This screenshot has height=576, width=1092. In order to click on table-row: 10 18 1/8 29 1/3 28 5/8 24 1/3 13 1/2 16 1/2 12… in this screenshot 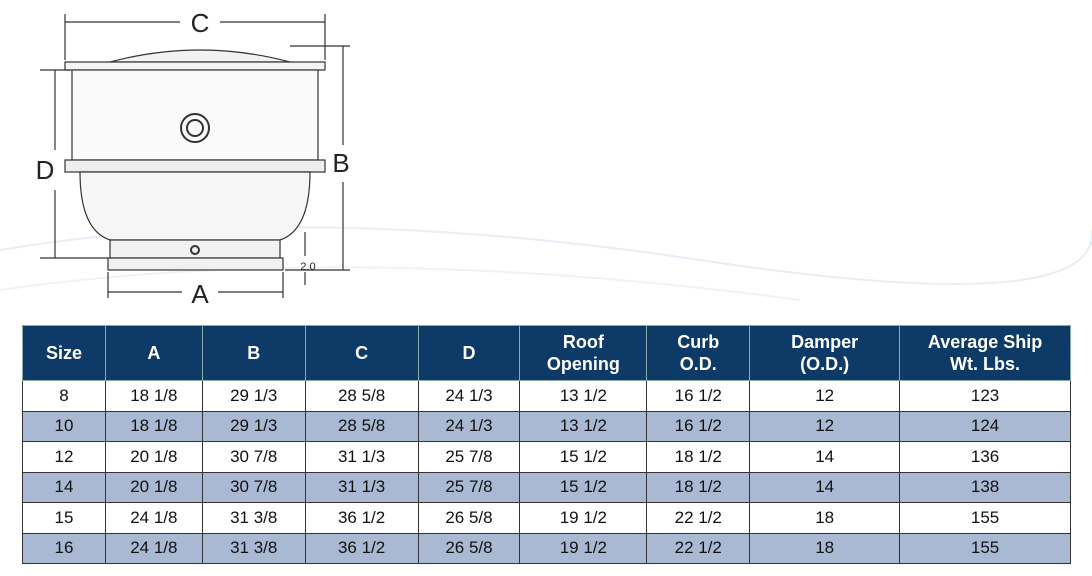, I will do `click(546, 426)`.